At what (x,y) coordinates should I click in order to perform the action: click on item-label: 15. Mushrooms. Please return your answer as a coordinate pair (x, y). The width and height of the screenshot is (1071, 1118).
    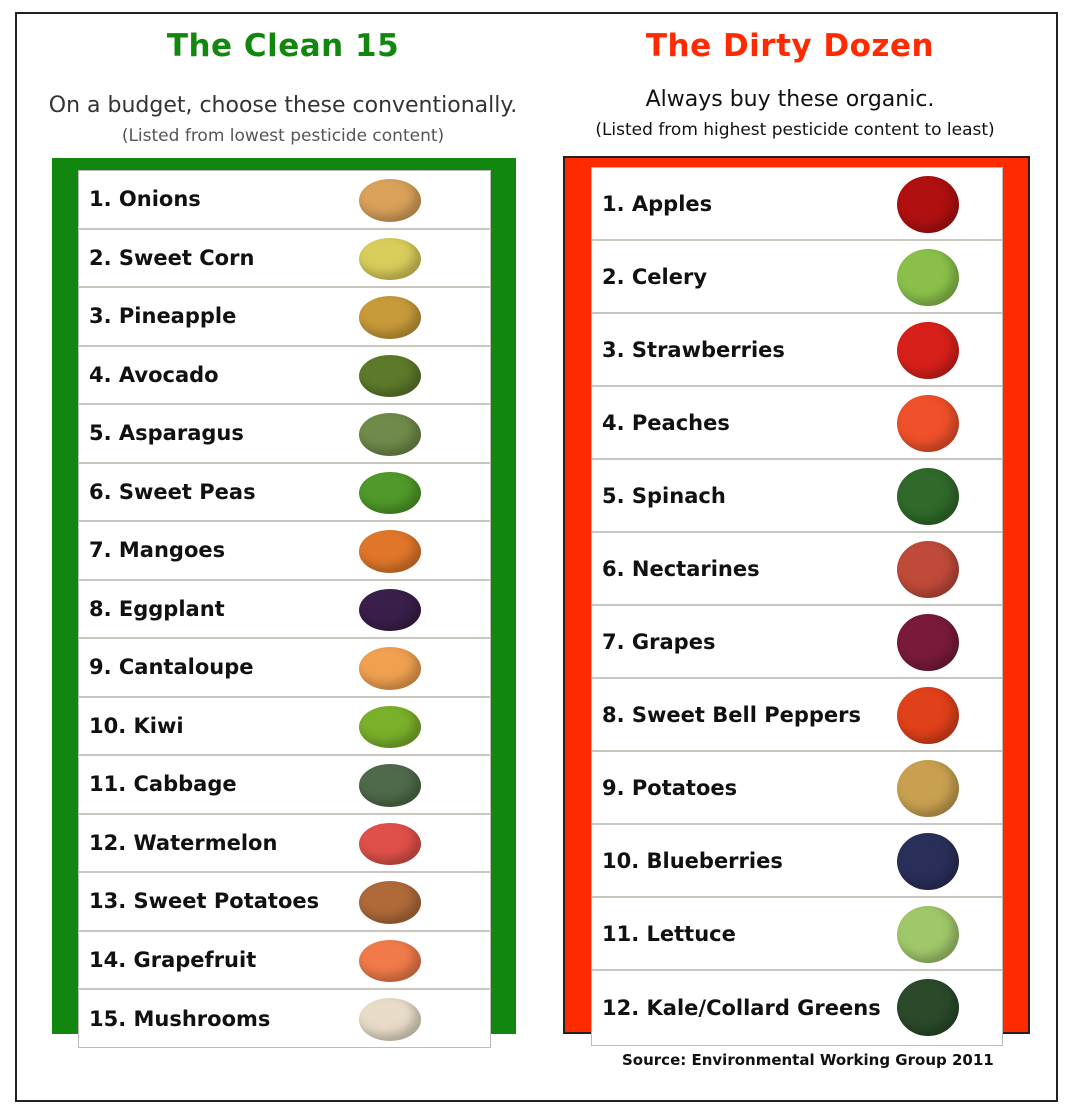
    Looking at the image, I should click on (180, 1019).